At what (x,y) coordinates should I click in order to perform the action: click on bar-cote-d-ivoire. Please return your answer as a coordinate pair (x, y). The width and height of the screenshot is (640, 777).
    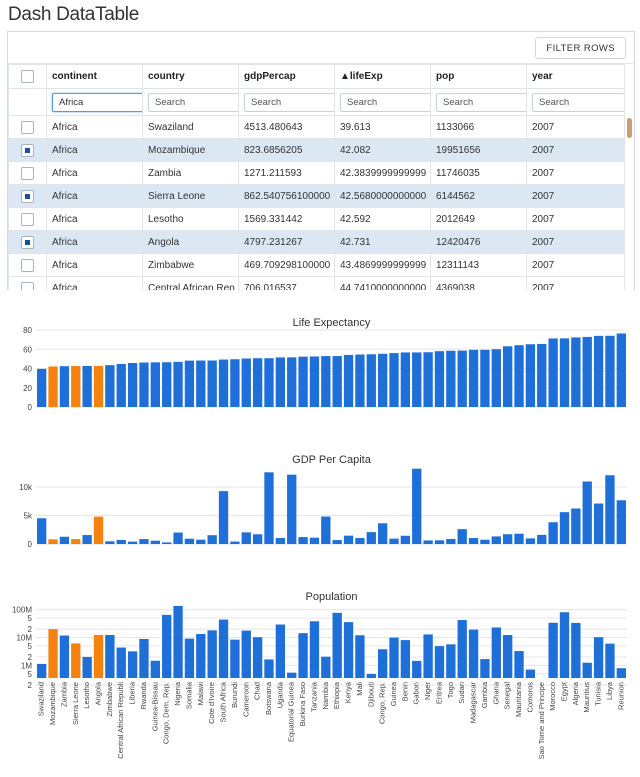
    Looking at the image, I should click on (212, 654).